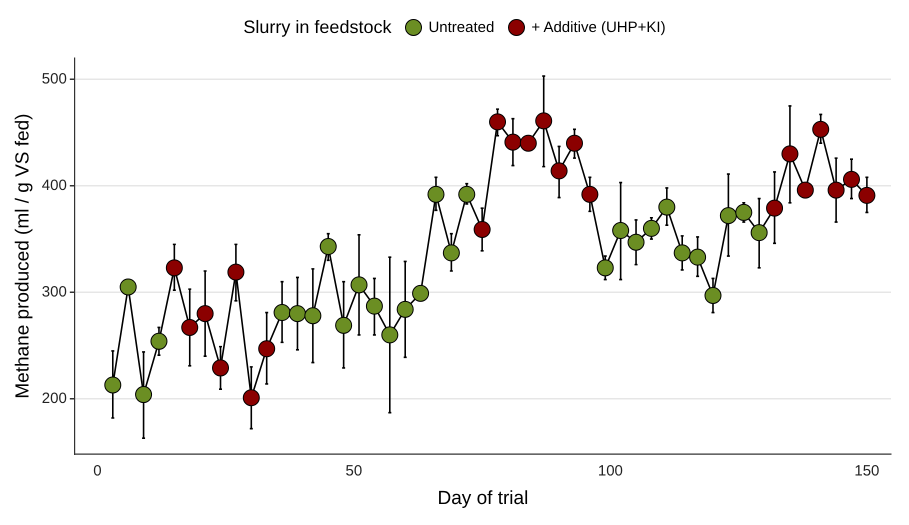 The height and width of the screenshot is (525, 909). What do you see at coordinates (461, 27) in the screenshot?
I see `legend-label: Untreated` at bounding box center [461, 27].